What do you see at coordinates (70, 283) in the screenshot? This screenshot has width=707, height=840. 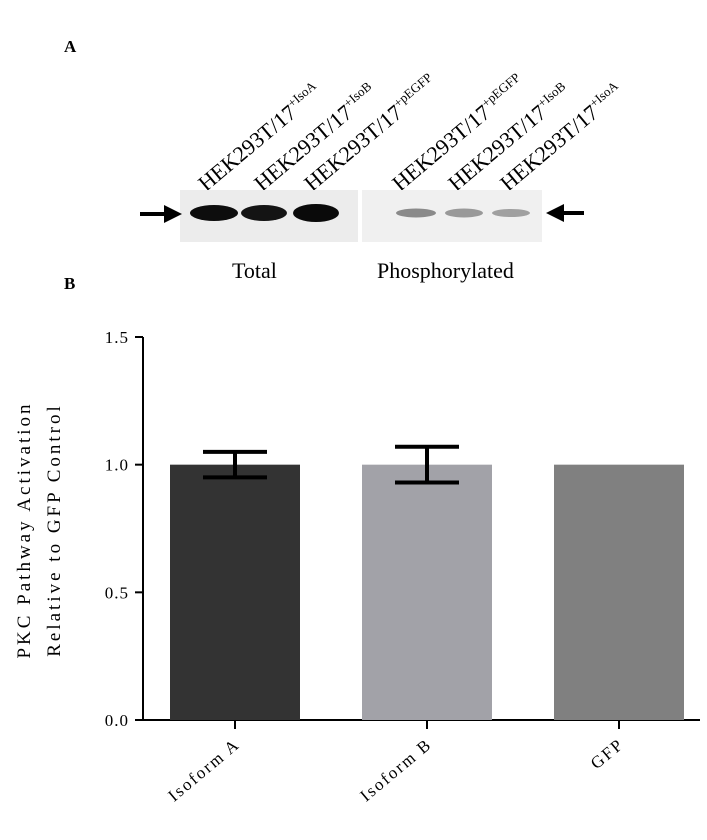 I see `panel-b-label: B` at bounding box center [70, 283].